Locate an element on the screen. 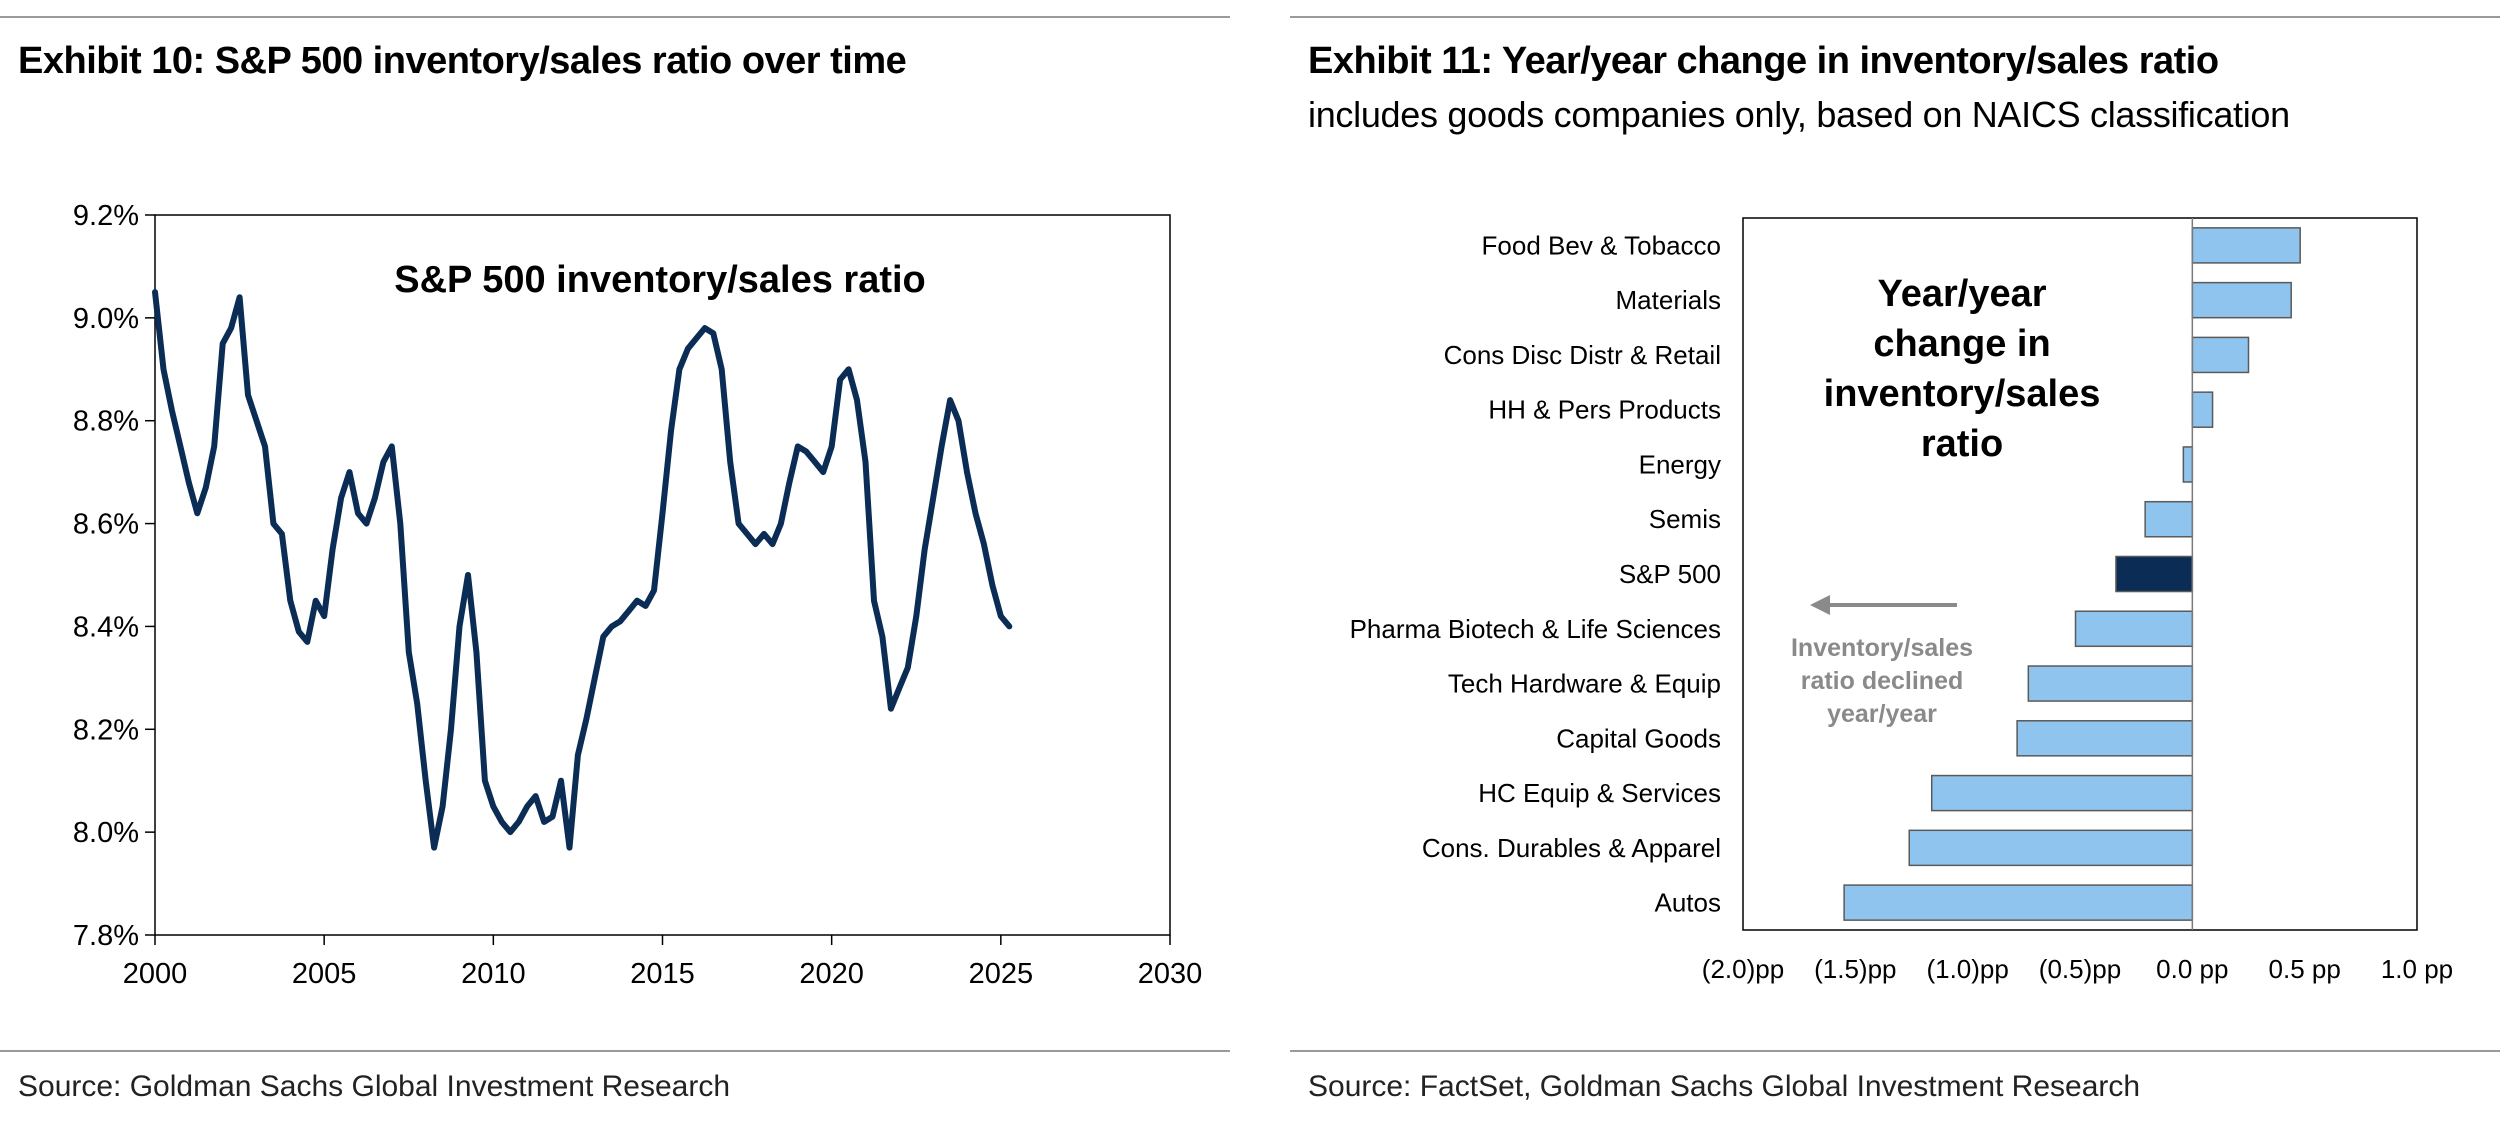  category-label: Tech Hardware & Equip is located at coordinates (1584, 684).